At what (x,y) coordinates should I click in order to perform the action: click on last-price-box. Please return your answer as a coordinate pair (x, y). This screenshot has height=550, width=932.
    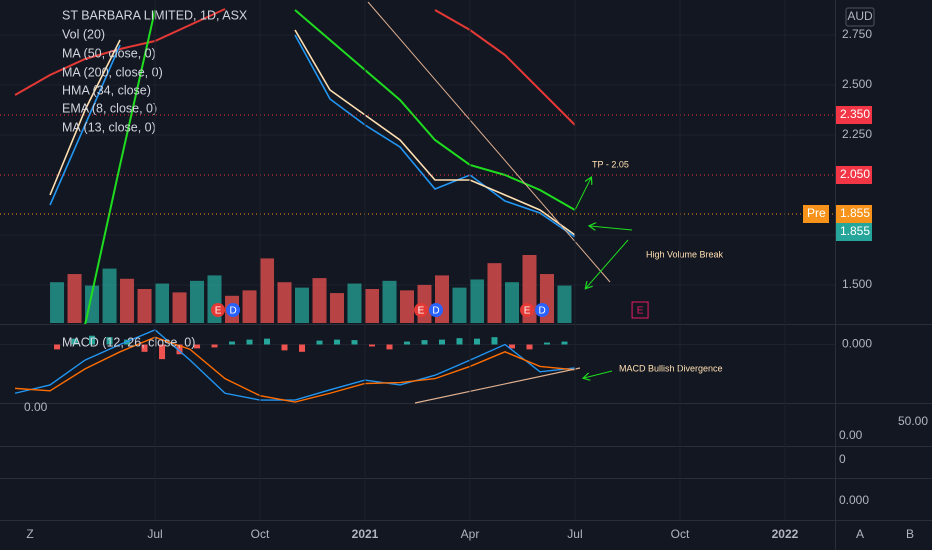
    Looking at the image, I should click on (854, 232).